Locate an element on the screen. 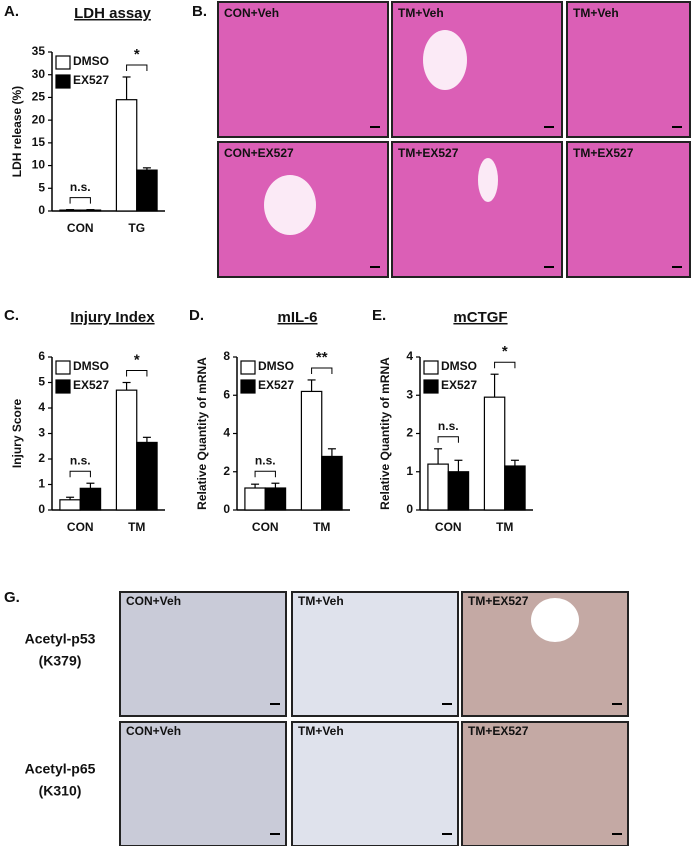  x-tick-label: TG is located at coordinates (136, 228).